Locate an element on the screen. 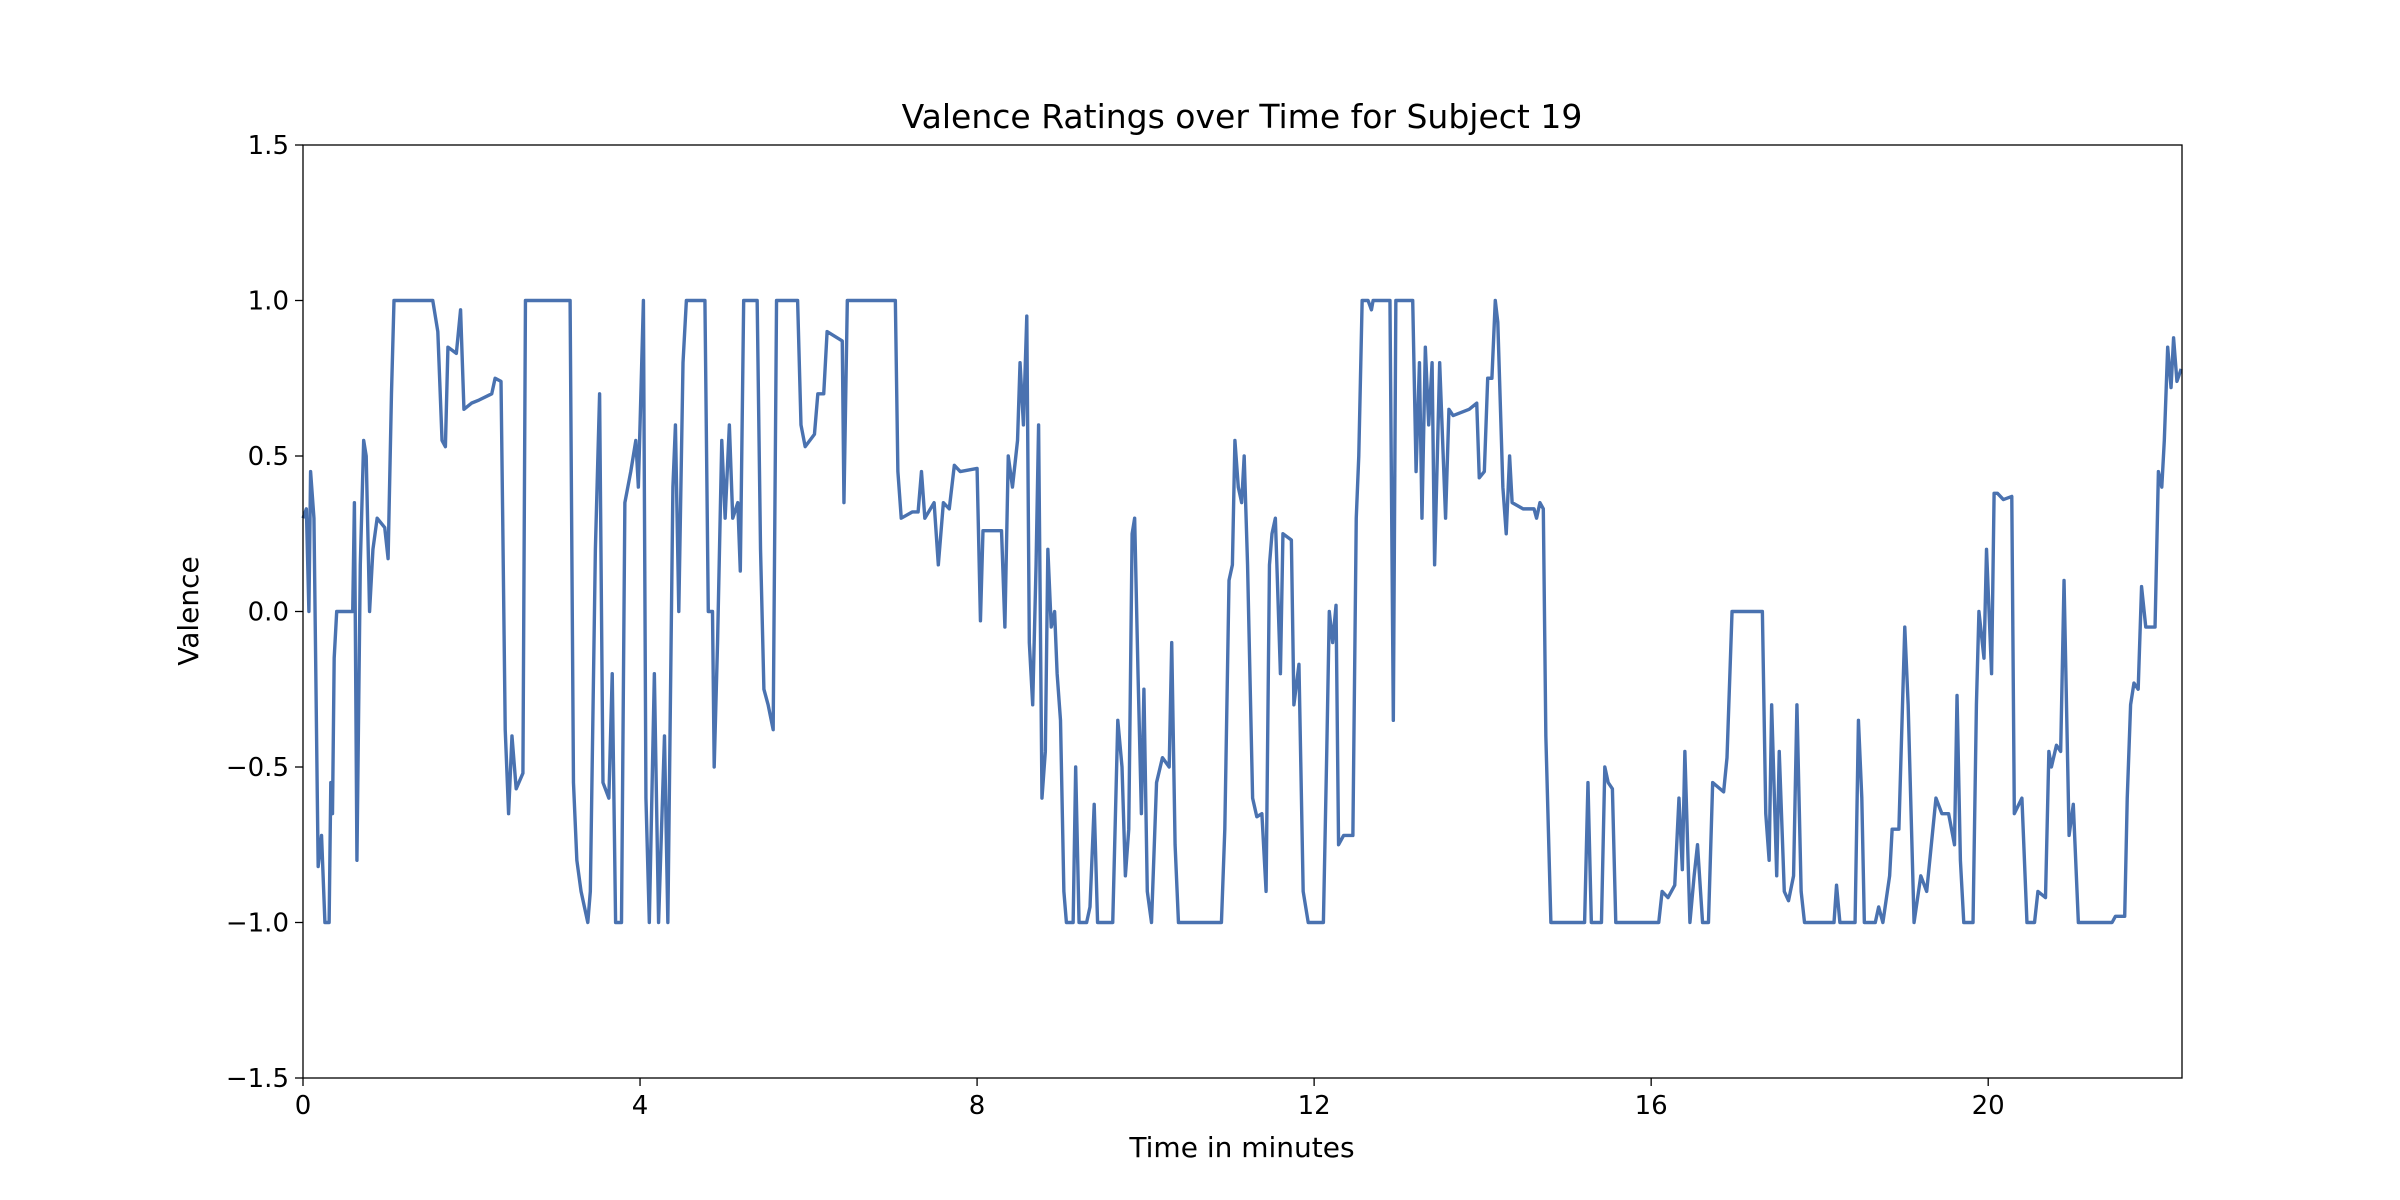 This screenshot has width=2400, height=1200. y-tick-label: −1.0 is located at coordinates (257, 924).